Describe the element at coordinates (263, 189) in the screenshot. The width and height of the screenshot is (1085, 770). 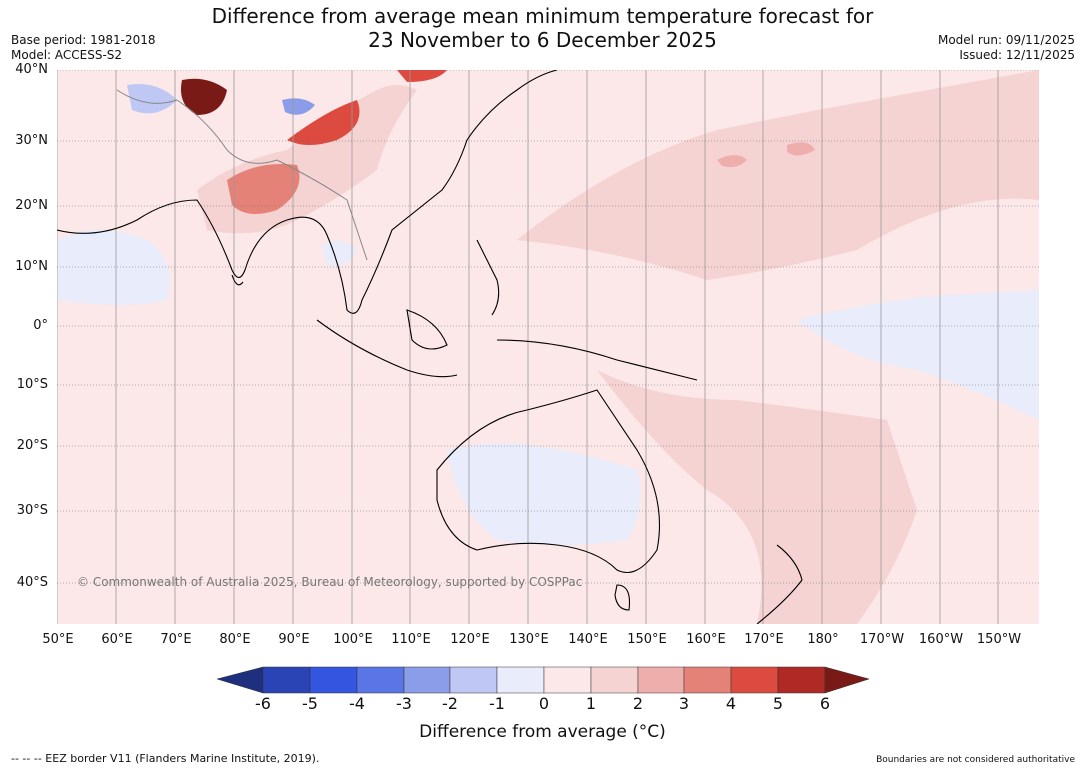
I see `warm-region-india` at that location.